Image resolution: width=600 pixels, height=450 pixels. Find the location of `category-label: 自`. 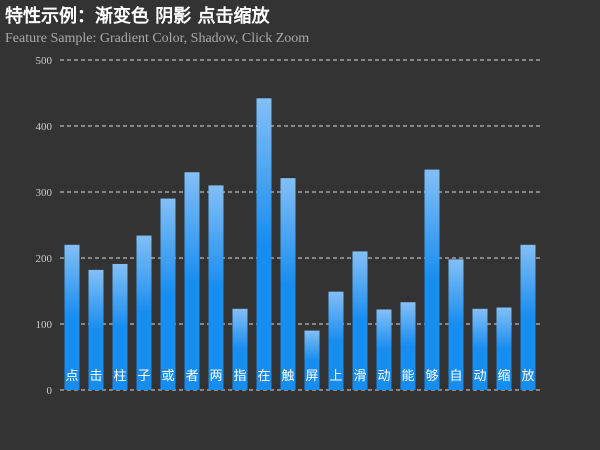

category-label: 自 is located at coordinates (455, 376).